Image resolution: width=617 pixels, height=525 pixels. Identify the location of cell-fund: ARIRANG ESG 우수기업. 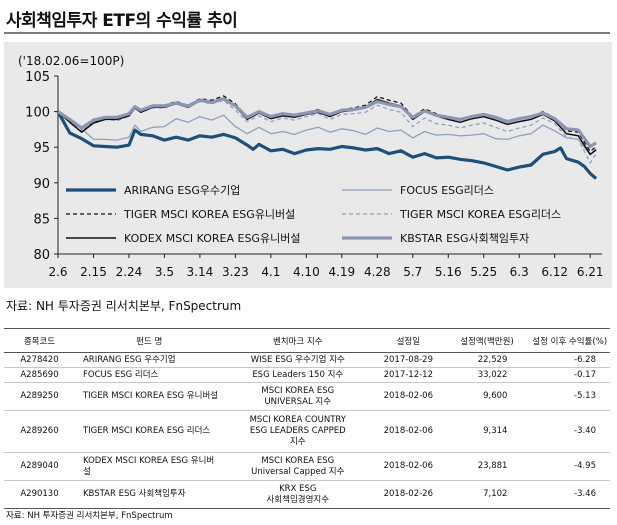
(149, 360).